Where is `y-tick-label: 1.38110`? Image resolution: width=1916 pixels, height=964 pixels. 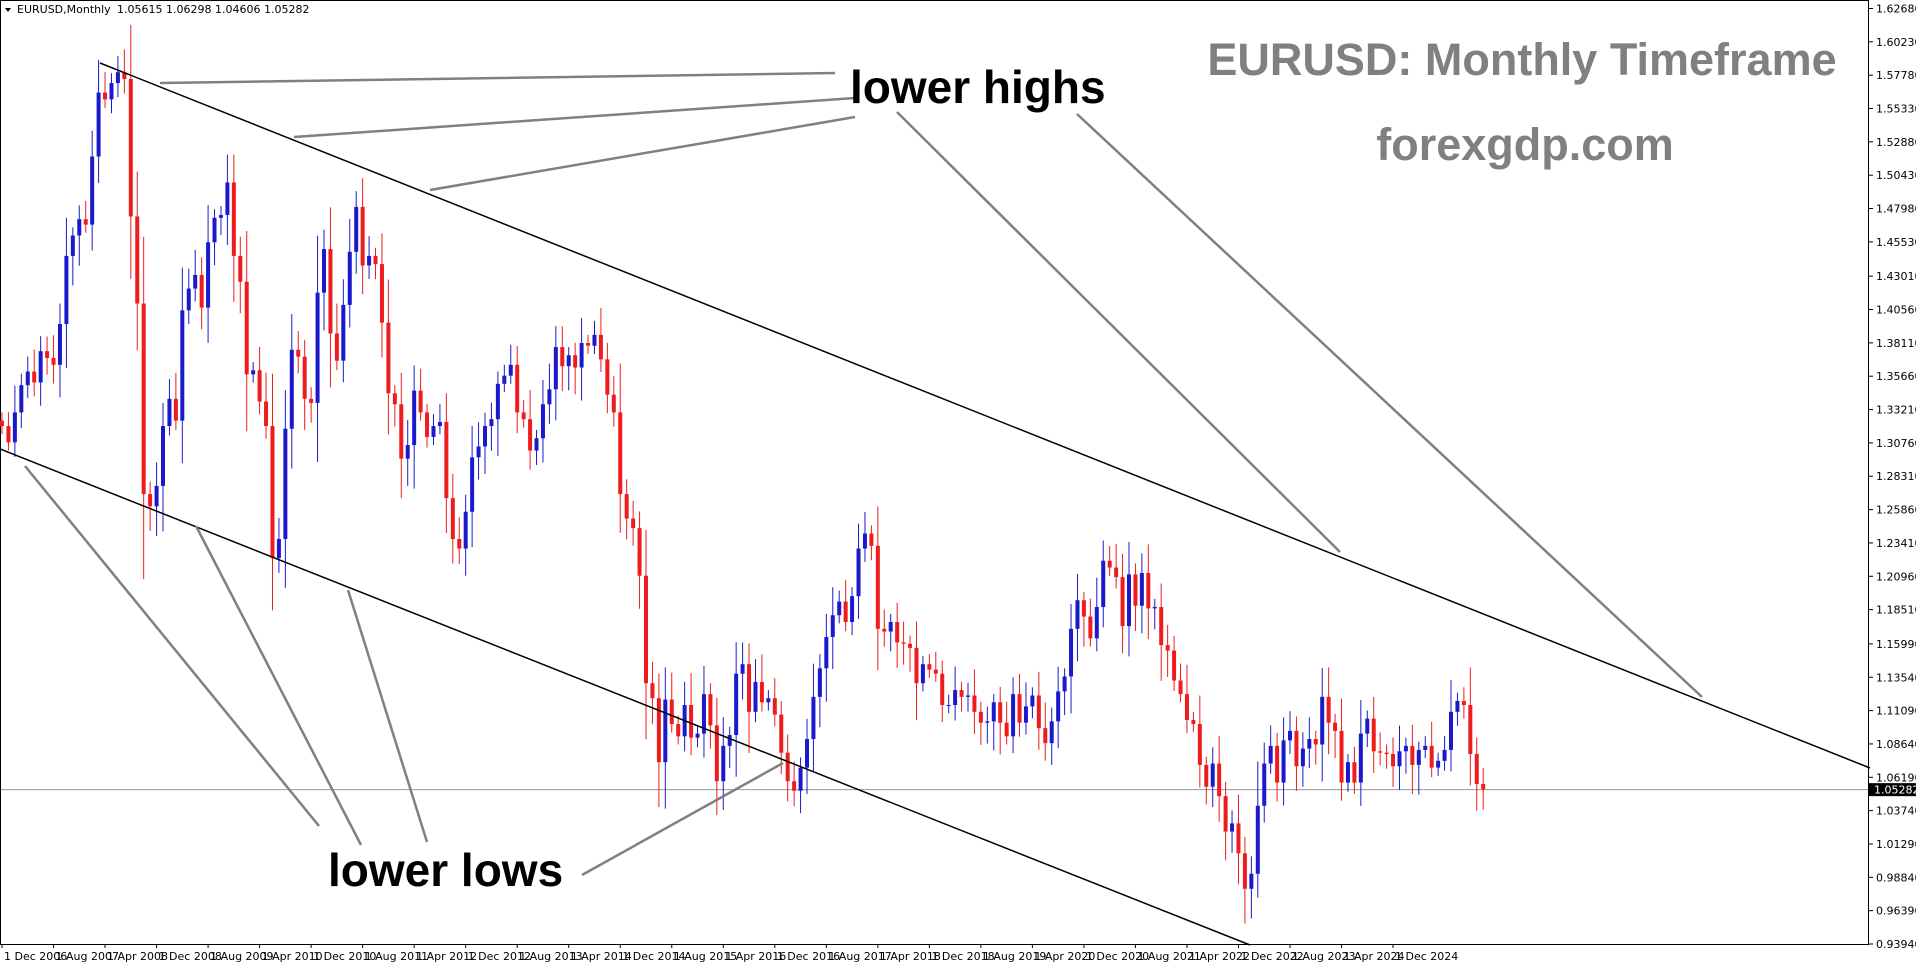 y-tick-label: 1.38110 is located at coordinates (1896, 343).